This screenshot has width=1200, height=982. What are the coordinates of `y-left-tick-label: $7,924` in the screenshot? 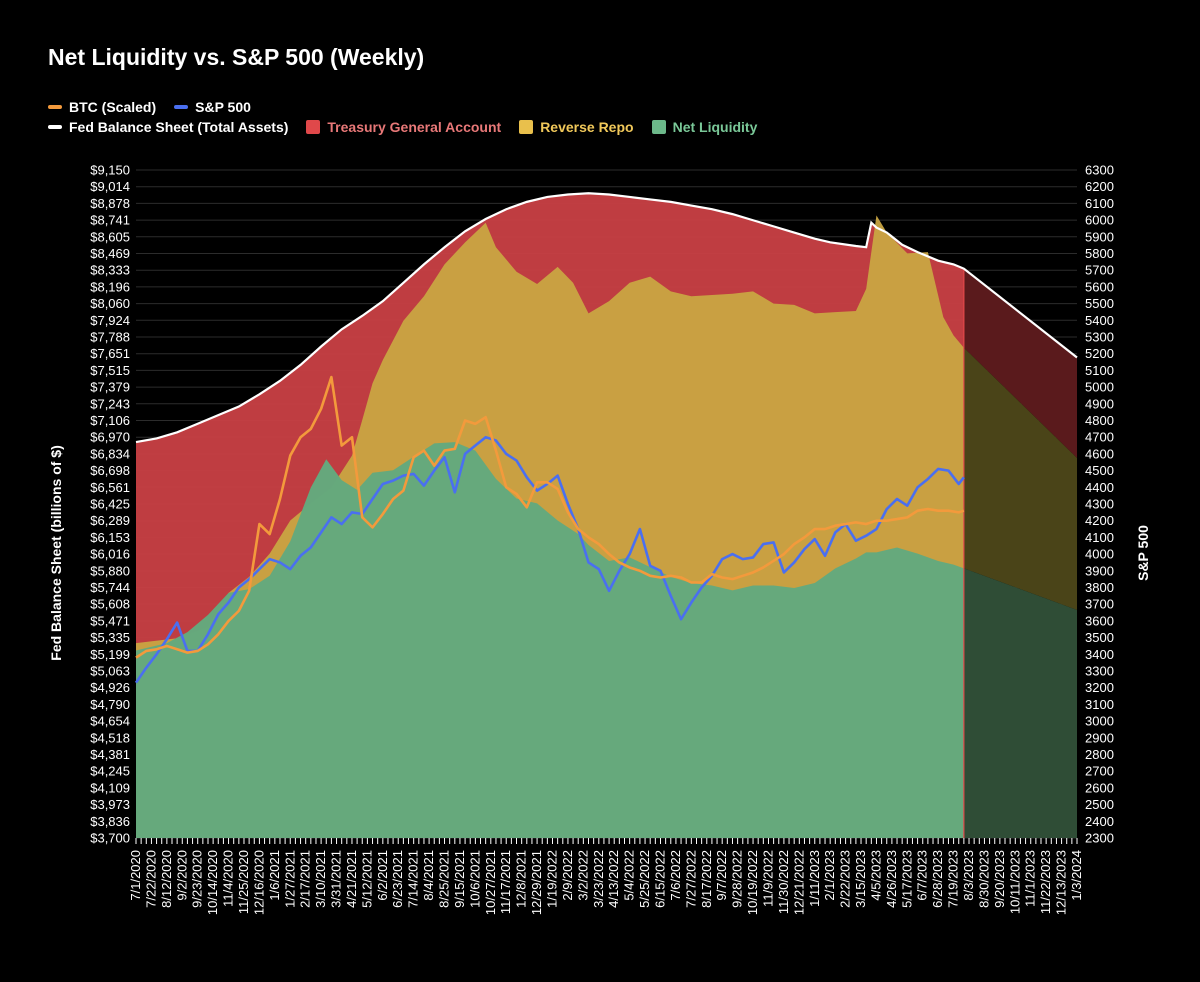 It's located at (110, 320).